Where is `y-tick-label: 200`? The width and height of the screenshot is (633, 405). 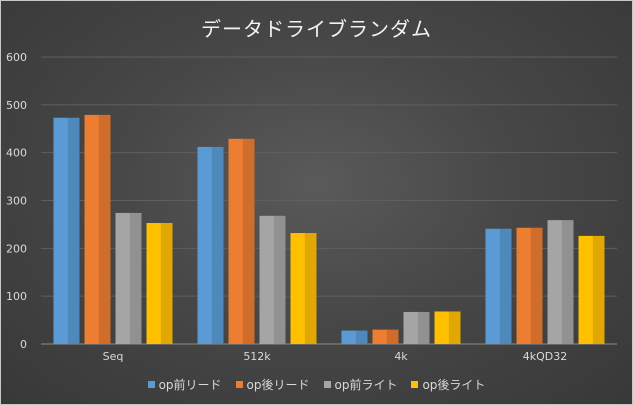 y-tick-label: 200 is located at coordinates (16, 248).